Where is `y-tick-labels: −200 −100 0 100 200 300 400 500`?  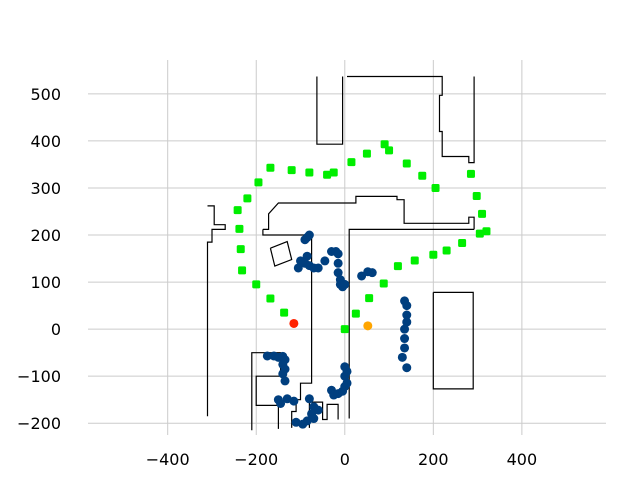
y-tick-labels: −200 −100 0 100 200 300 400 500 is located at coordinates (39, 259).